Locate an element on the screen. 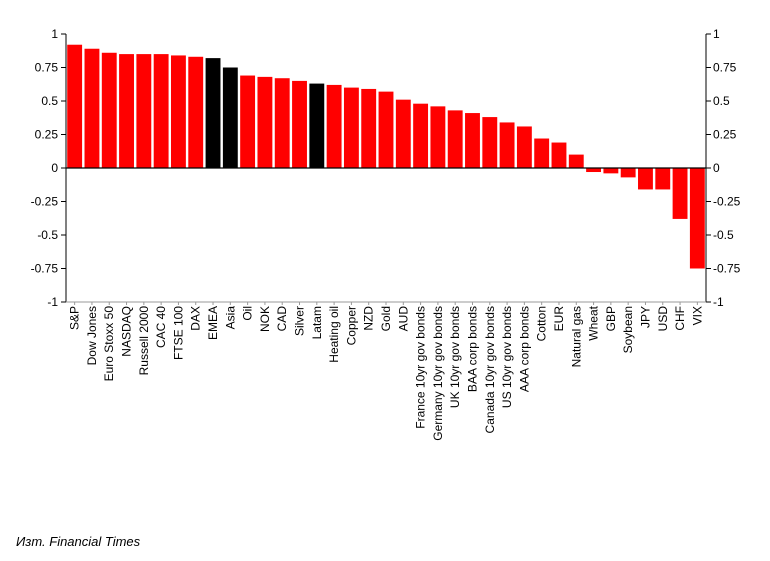  bar-us-10yr-gov-bonds is located at coordinates (507, 145).